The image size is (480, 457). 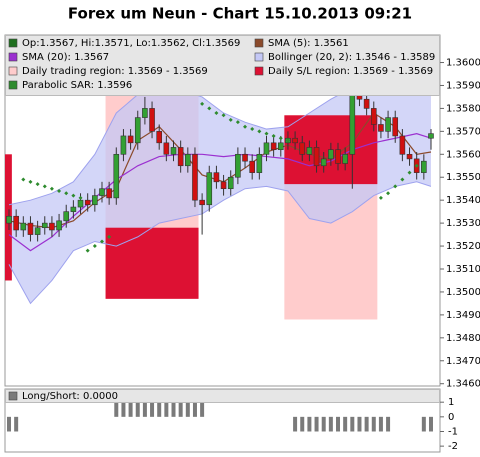 What do you see at coordinates (350, 71) in the screenshot?
I see `legend-label: Daily S/L region: 1.3569 - 1.3569` at bounding box center [350, 71].